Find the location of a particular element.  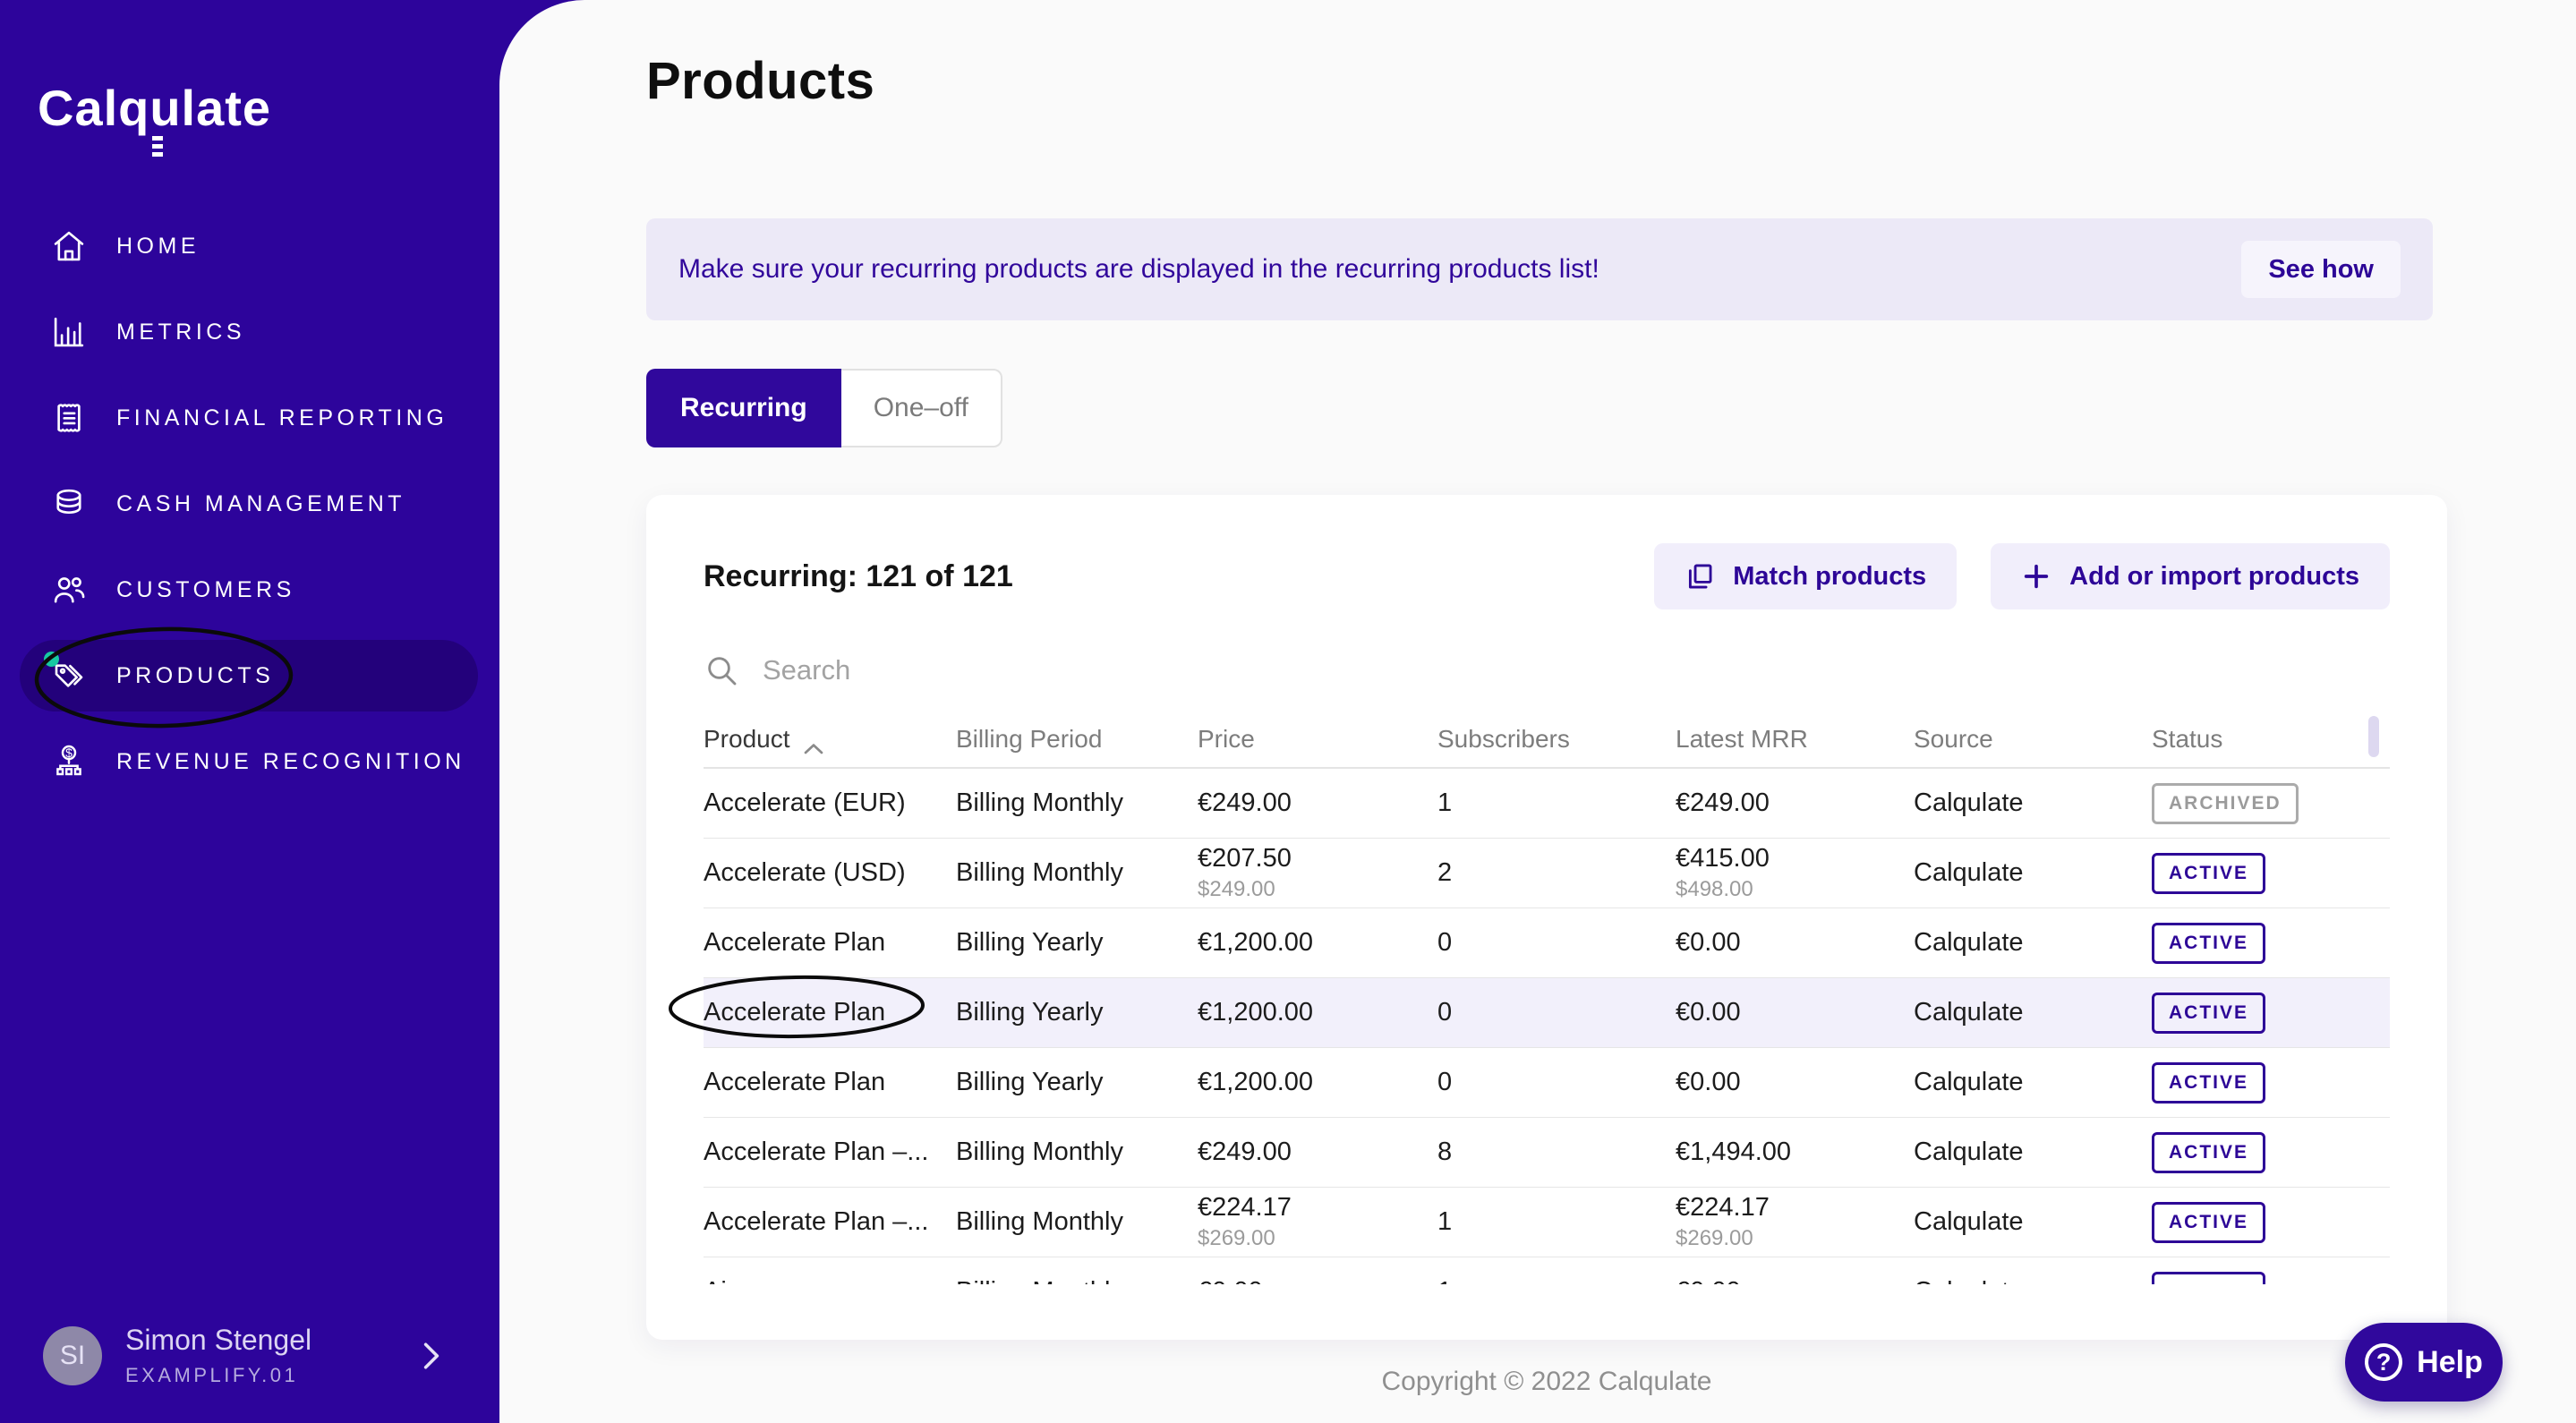

search-icon is located at coordinates (721, 670).